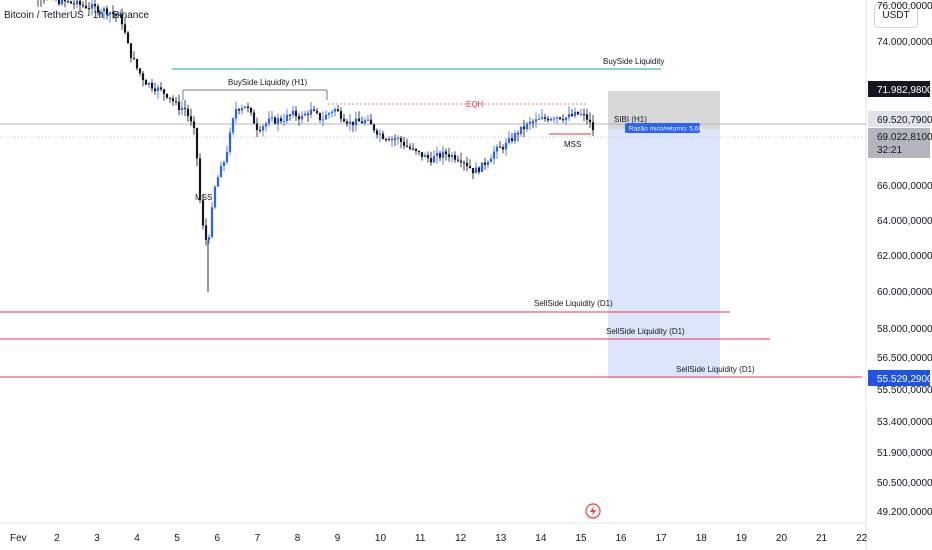  Describe the element at coordinates (439, 538) in the screenshot. I see `time-axis: Fev 2 3 4 5 6 7 8 9 10 11 12 13 14 15 16 17 18 19 20 21 22` at that location.